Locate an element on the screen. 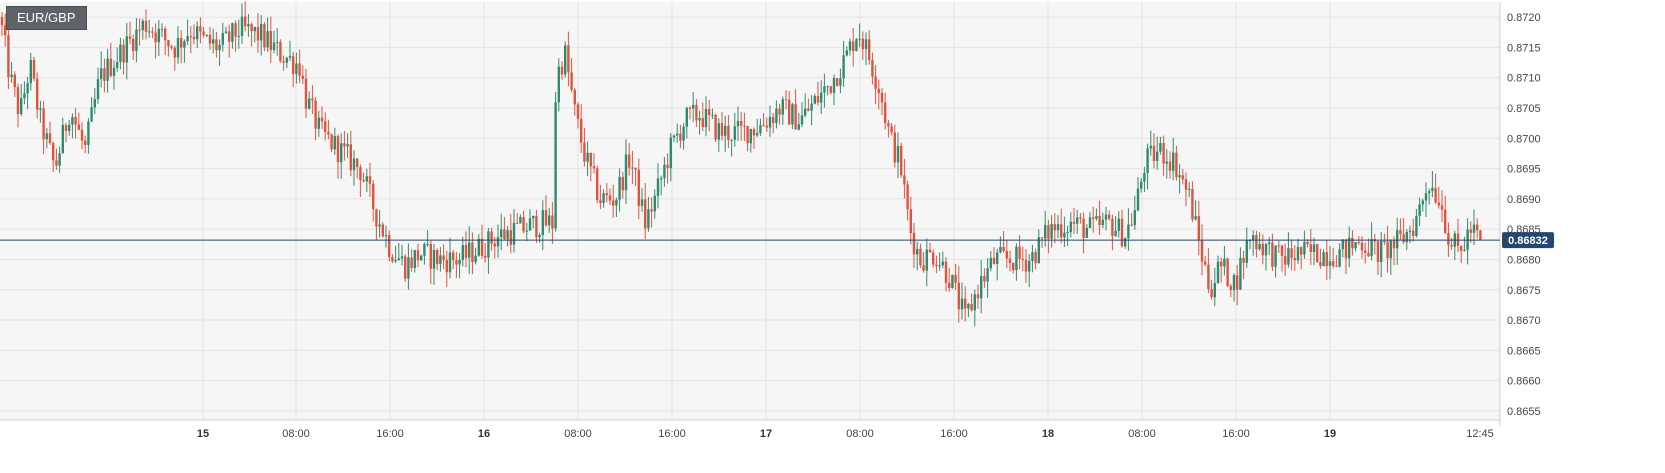  y-tick-label: 0.8720 is located at coordinates (1524, 18).